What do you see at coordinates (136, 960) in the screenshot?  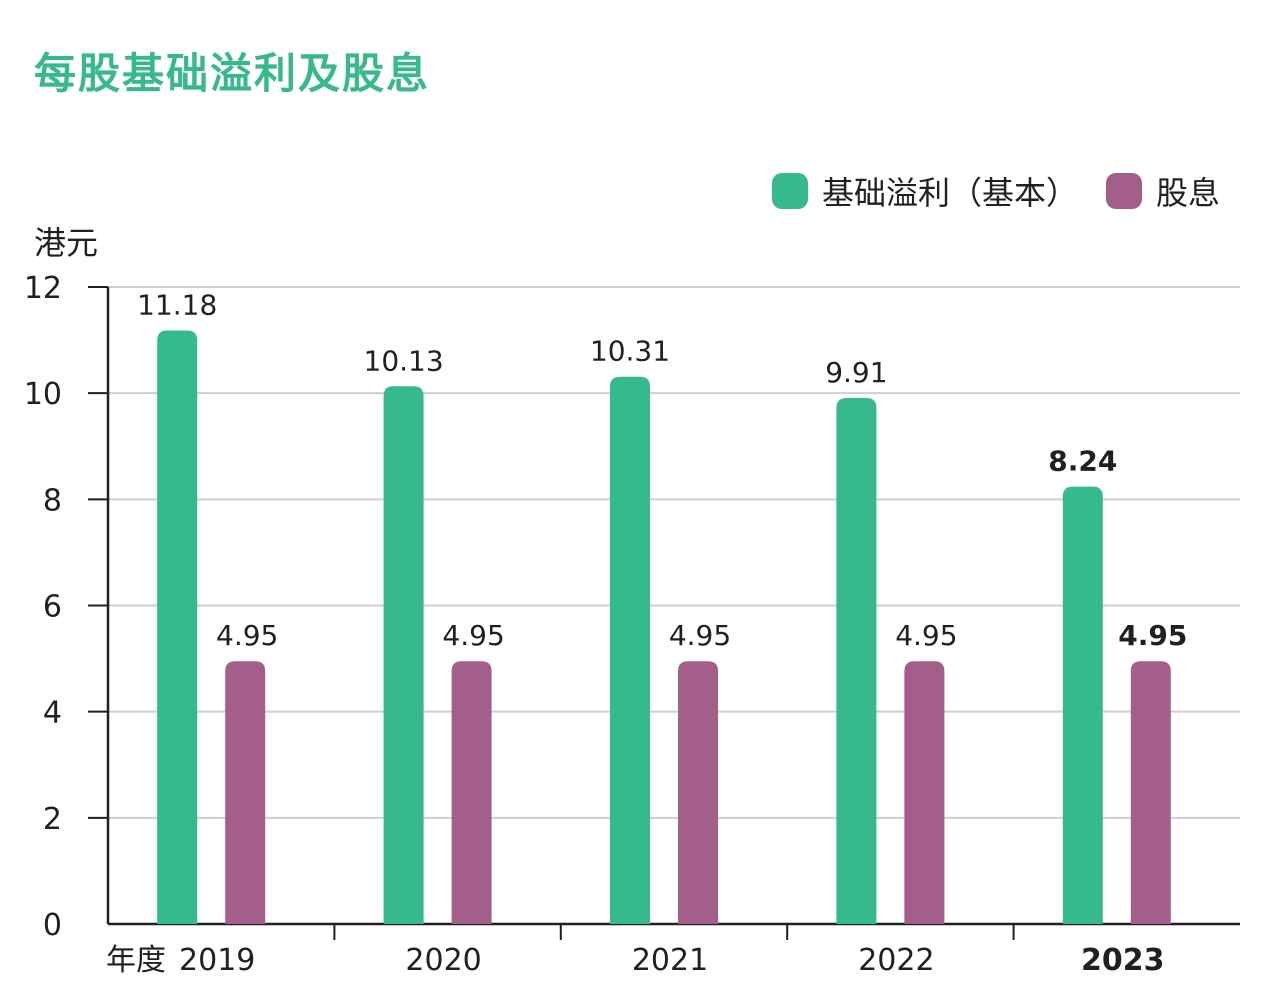 I see `x-axis-label: 年度` at bounding box center [136, 960].